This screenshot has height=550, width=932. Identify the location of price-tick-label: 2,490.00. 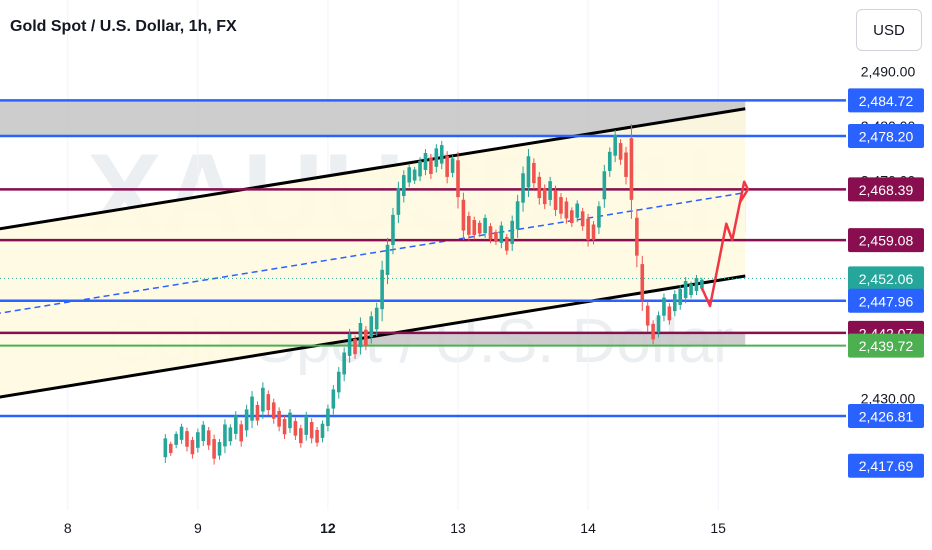
(888, 72).